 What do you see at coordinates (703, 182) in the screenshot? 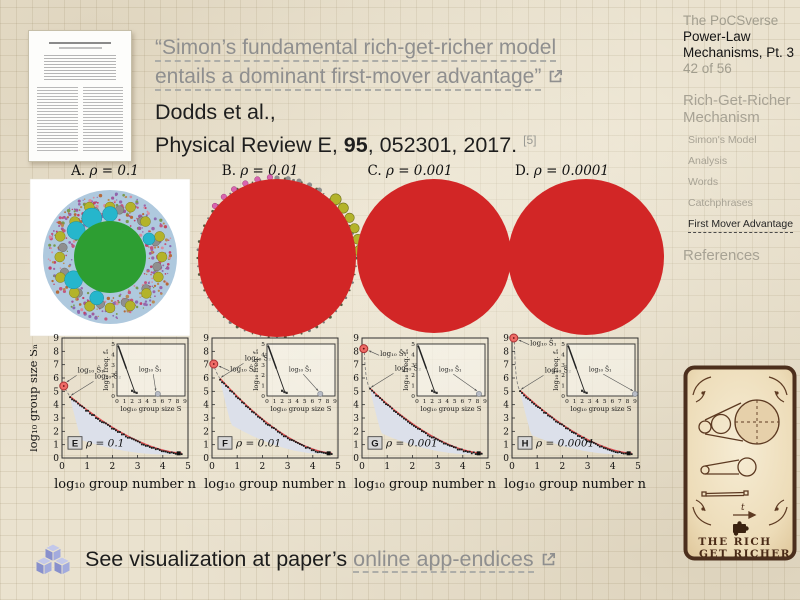
I see `sidebar-item-words: Words` at bounding box center [703, 182].